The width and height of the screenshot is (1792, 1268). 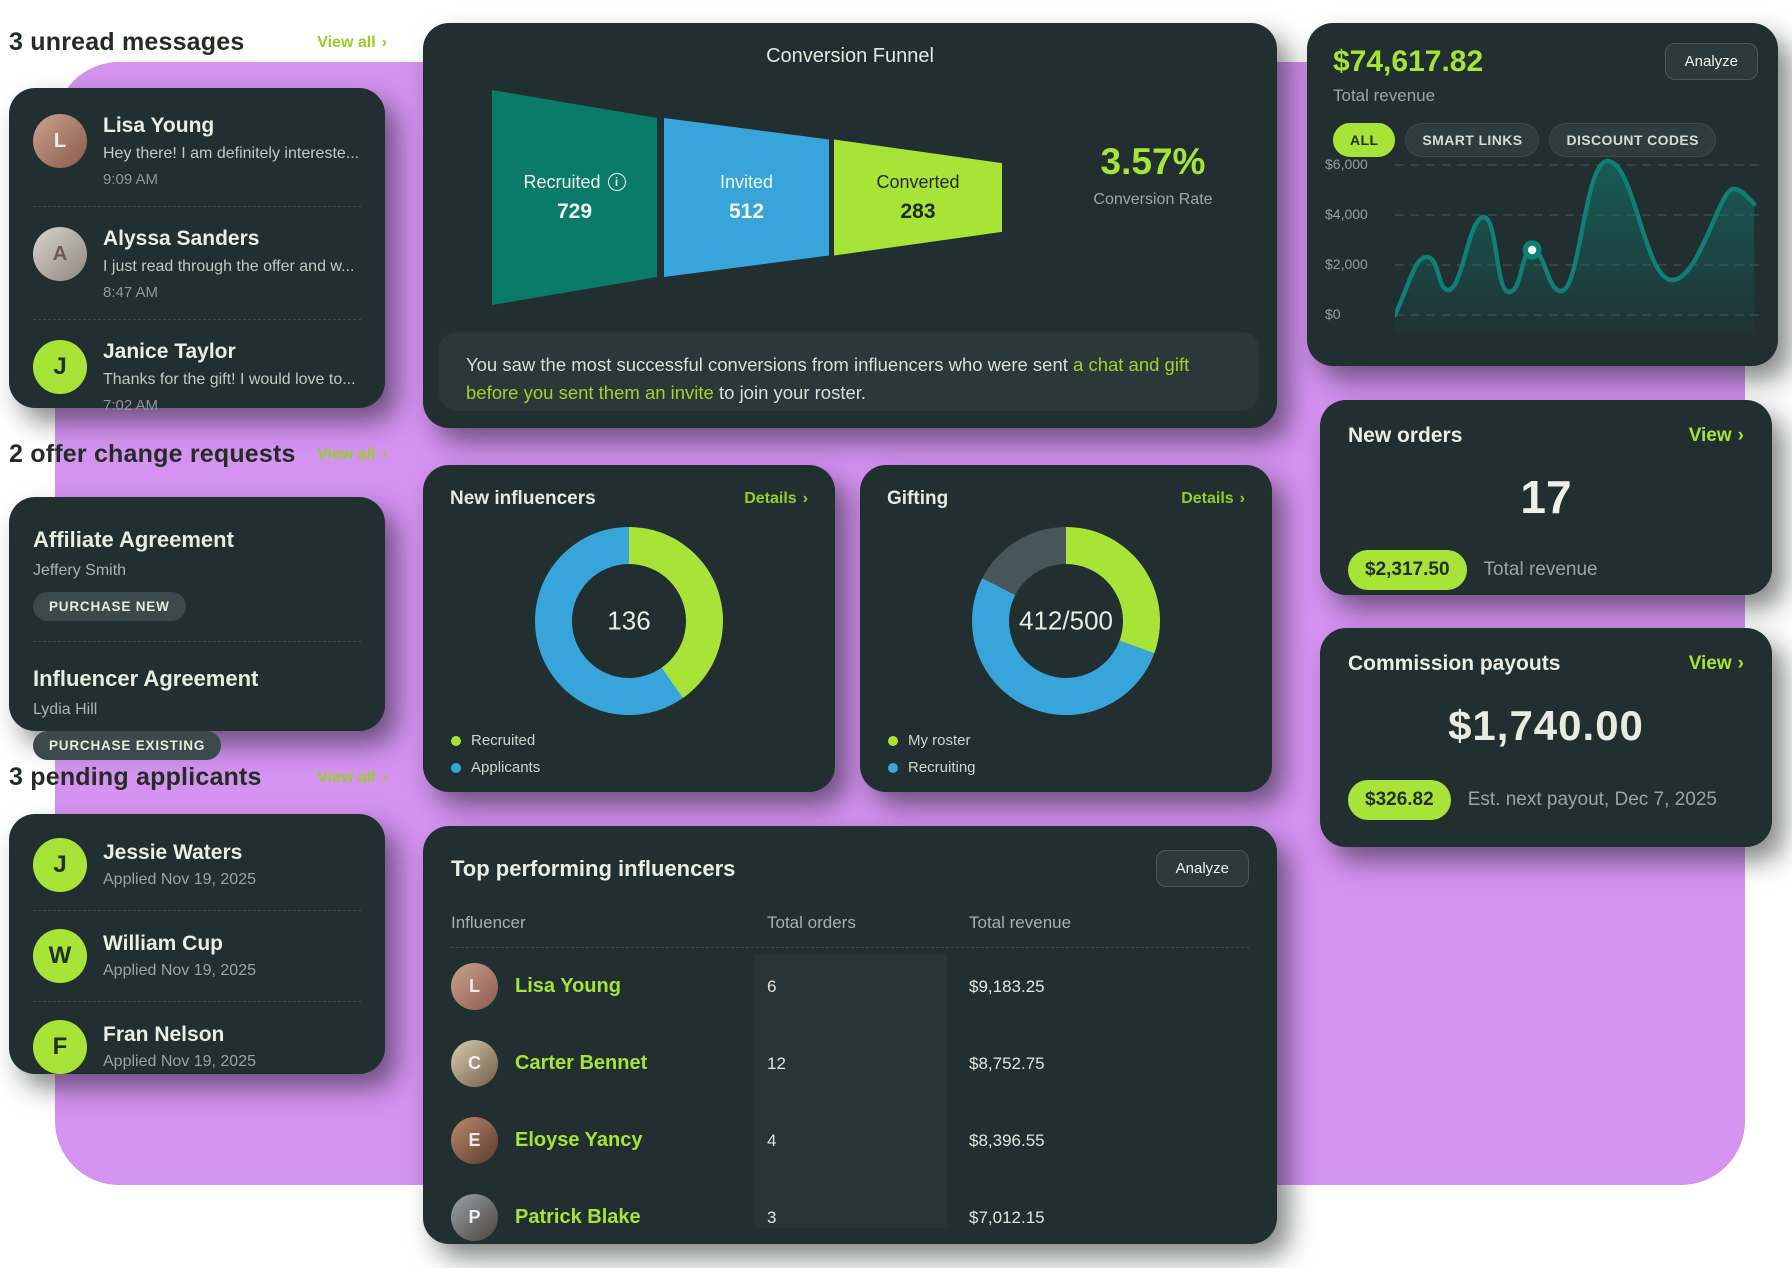 What do you see at coordinates (593, 868) in the screenshot?
I see `table-title: Top performing influencers` at bounding box center [593, 868].